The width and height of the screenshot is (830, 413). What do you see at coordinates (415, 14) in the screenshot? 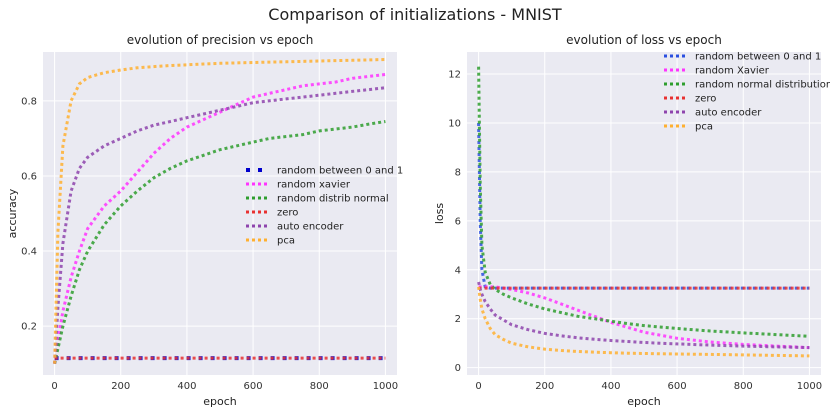
I see `figure-suptitle: Comparison of initializations - MNIST` at bounding box center [415, 14].